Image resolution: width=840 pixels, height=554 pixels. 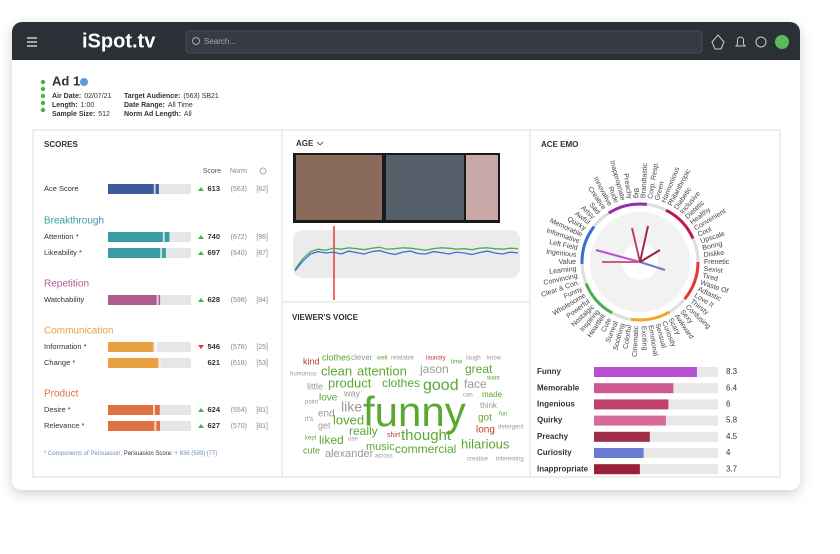 I want to click on bar-label: Curiosity, so click(x=554, y=452).